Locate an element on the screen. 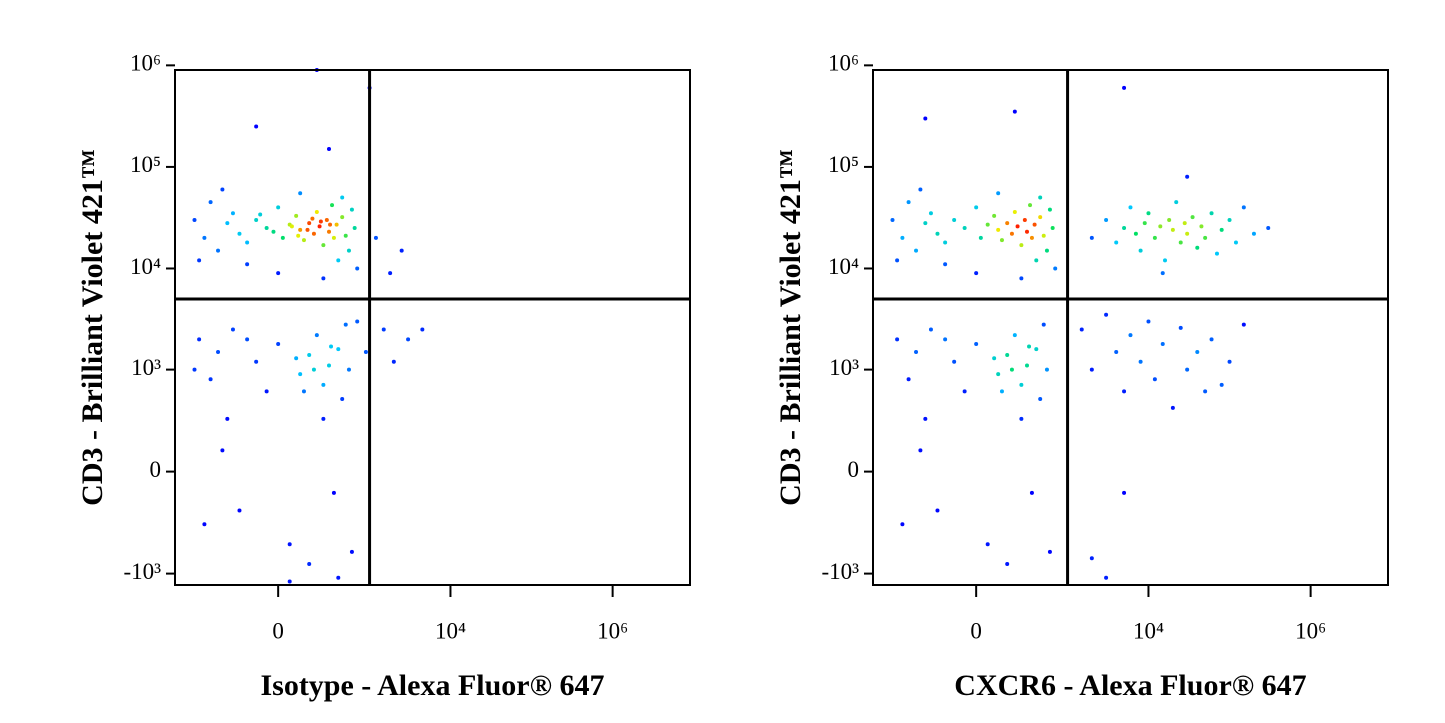 The width and height of the screenshot is (1445, 723). y-axis-title: CD3 - Brilliant Violet 421™ is located at coordinates (790, 327).